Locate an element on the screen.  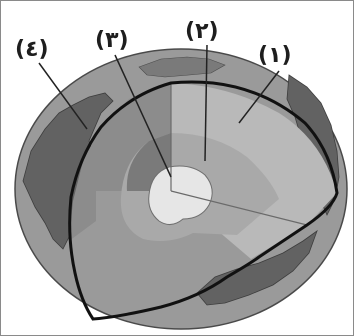
cut-line-horizontal is located at coordinates (239, 208).